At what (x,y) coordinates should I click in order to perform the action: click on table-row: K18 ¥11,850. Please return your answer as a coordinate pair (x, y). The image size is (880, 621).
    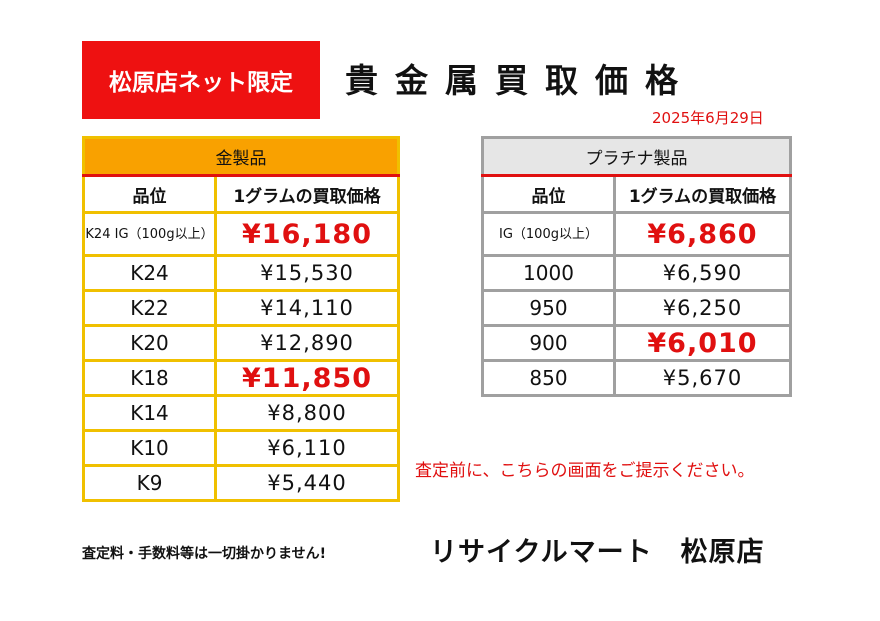
    Looking at the image, I should click on (241, 378).